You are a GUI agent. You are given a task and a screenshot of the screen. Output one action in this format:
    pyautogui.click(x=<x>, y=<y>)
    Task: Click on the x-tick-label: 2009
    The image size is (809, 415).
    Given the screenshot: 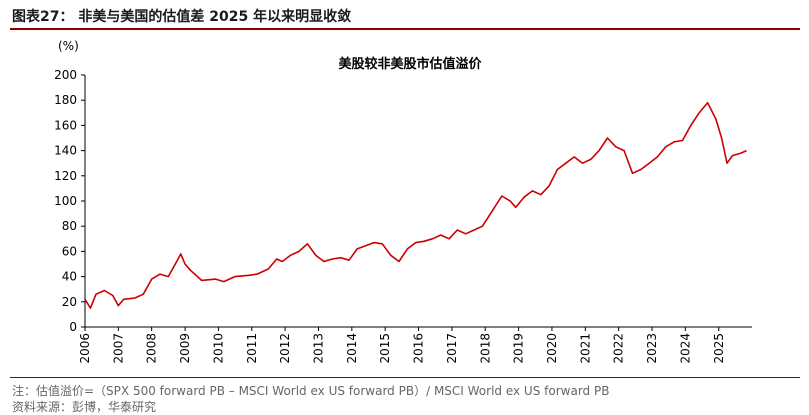 What is the action you would take?
    pyautogui.click(x=185, y=348)
    